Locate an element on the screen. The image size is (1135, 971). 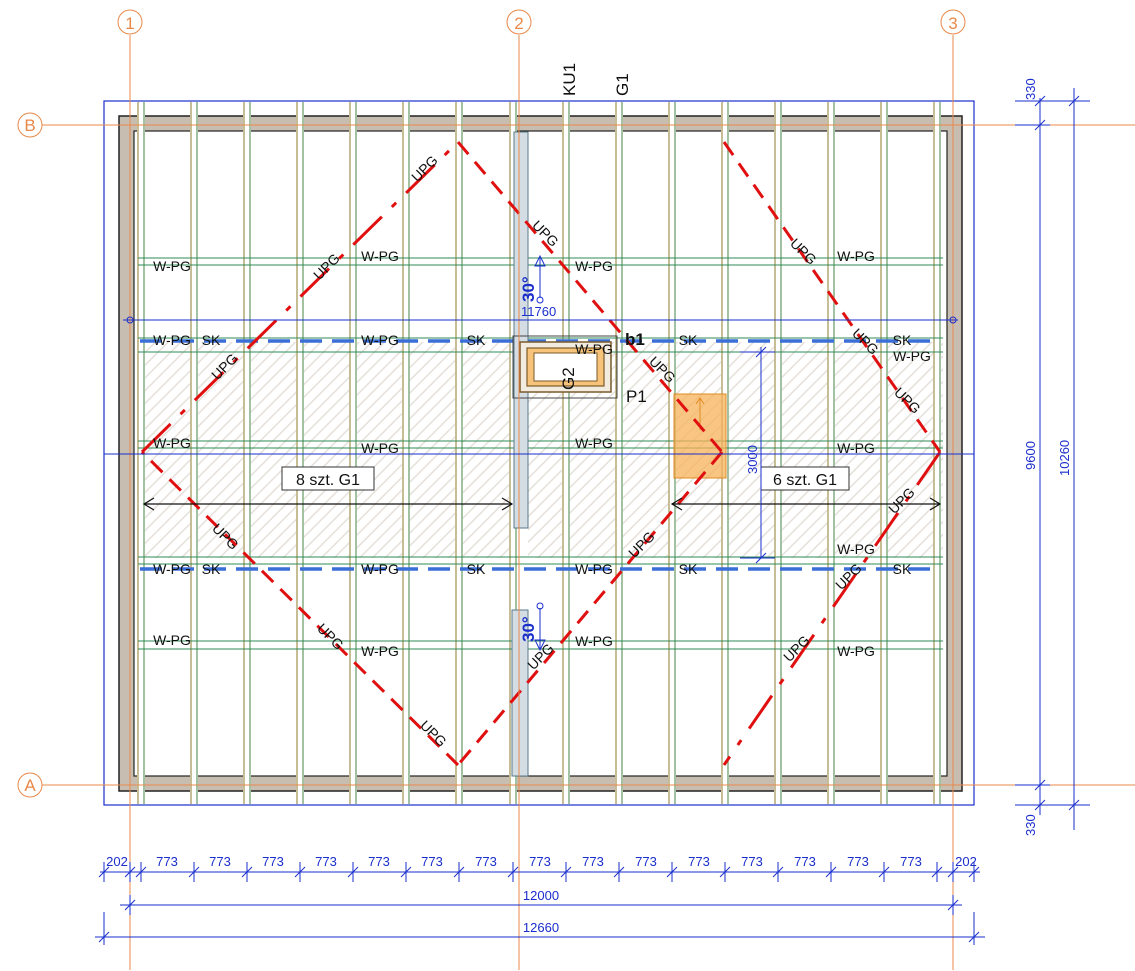
grid-bubble-b: B is located at coordinates (30, 125).